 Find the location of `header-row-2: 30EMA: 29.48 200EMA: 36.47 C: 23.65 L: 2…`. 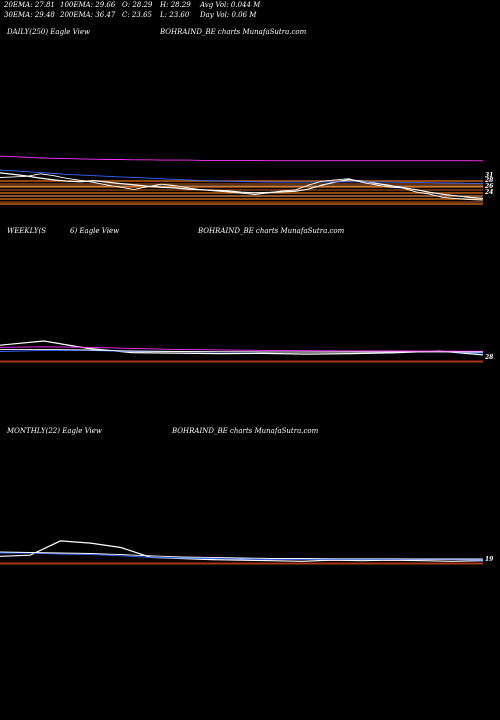

header-row-2: 30EMA: 29.48 200EMA: 36.47 C: 23.65 L: 2… is located at coordinates (252, 15).